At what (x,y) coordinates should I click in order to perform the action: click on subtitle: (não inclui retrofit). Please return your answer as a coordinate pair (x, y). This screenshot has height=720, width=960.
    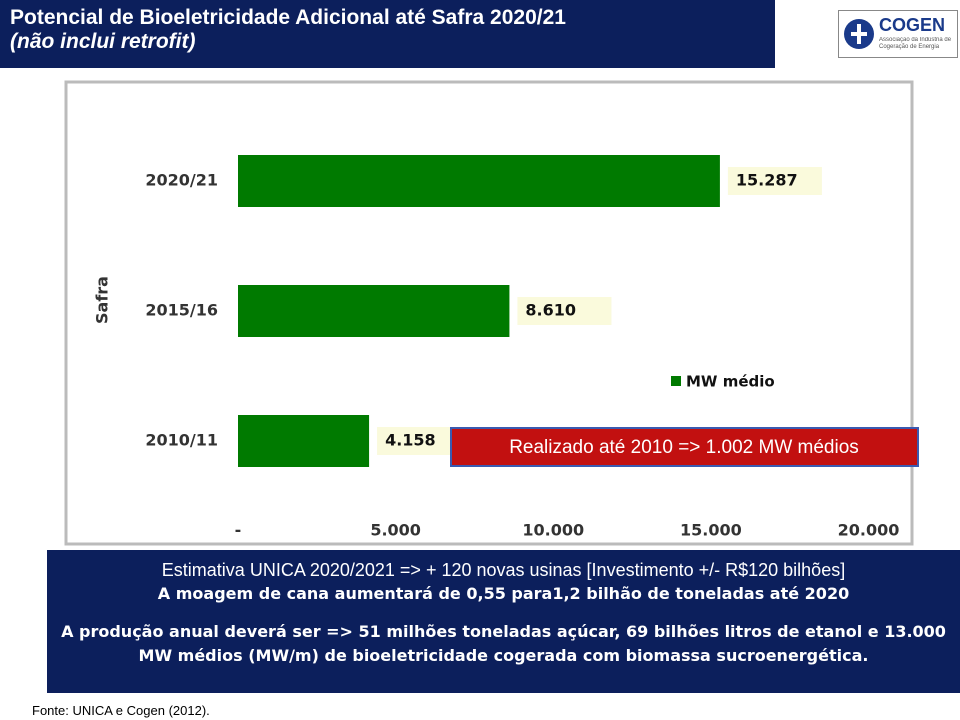
    Looking at the image, I should click on (103, 41).